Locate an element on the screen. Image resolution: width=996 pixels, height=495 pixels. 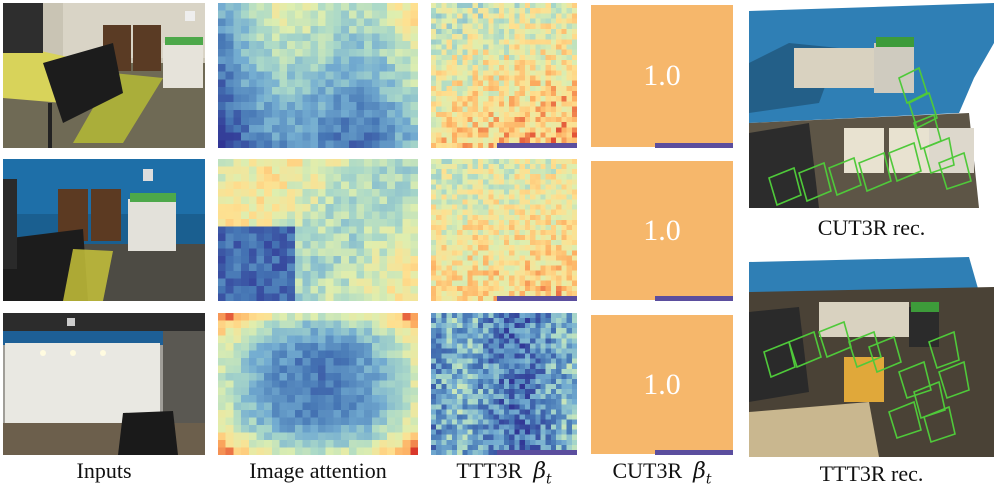
cut3r-beta-value-2: 1.0 is located at coordinates (662, 230).